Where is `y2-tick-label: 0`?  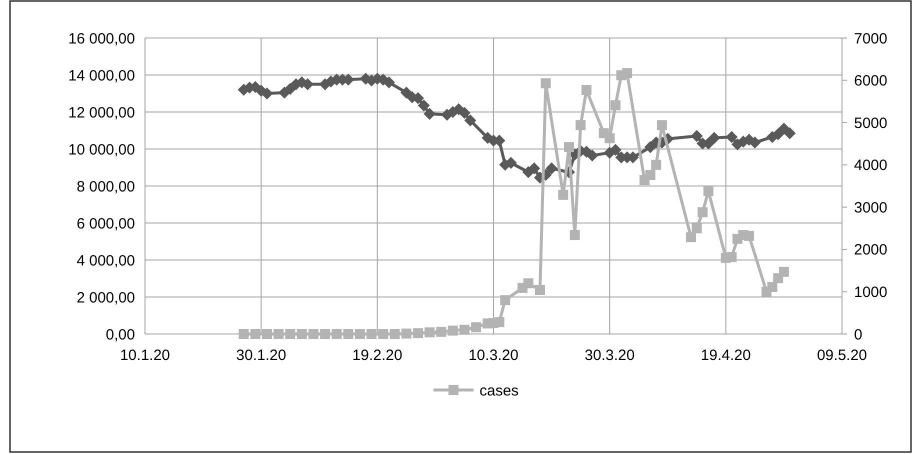 y2-tick-label: 0 is located at coordinates (858, 335).